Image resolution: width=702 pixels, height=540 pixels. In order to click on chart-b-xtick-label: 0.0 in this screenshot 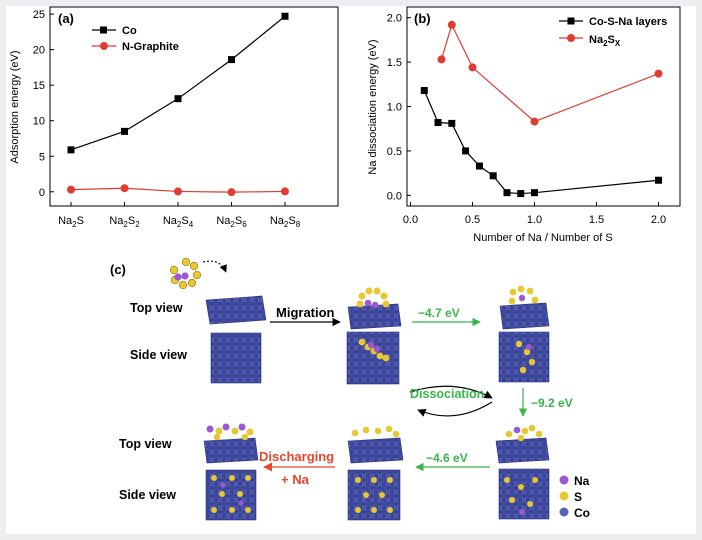, I will do `click(410, 220)`.